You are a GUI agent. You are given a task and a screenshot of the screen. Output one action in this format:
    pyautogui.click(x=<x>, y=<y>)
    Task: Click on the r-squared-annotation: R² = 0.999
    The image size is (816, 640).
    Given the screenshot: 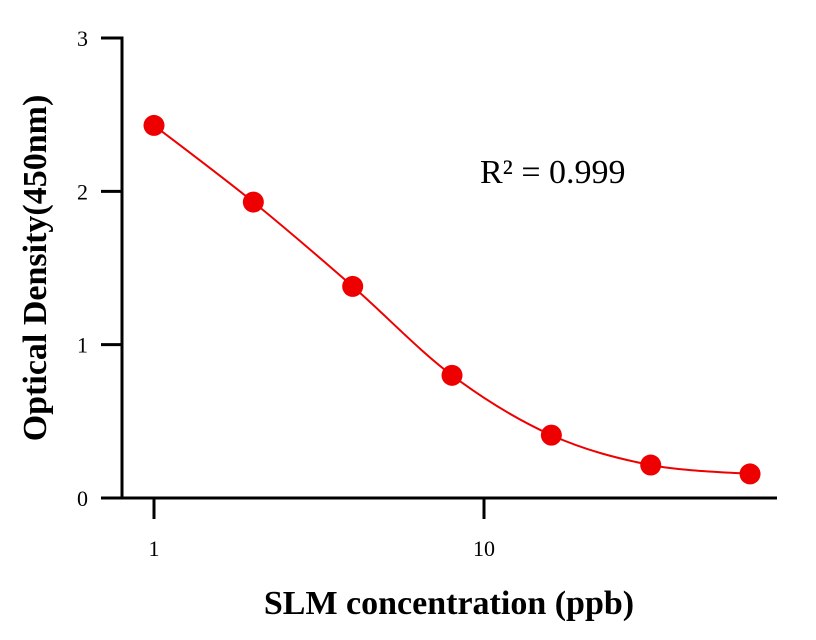 What is the action you would take?
    pyautogui.click(x=553, y=172)
    